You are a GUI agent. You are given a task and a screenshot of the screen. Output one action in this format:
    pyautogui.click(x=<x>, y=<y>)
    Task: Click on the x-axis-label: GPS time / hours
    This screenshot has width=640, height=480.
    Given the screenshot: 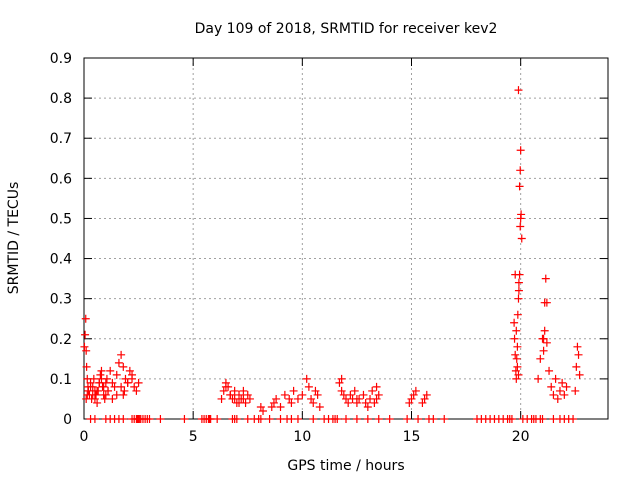 What is the action you would take?
    pyautogui.click(x=345, y=466)
    